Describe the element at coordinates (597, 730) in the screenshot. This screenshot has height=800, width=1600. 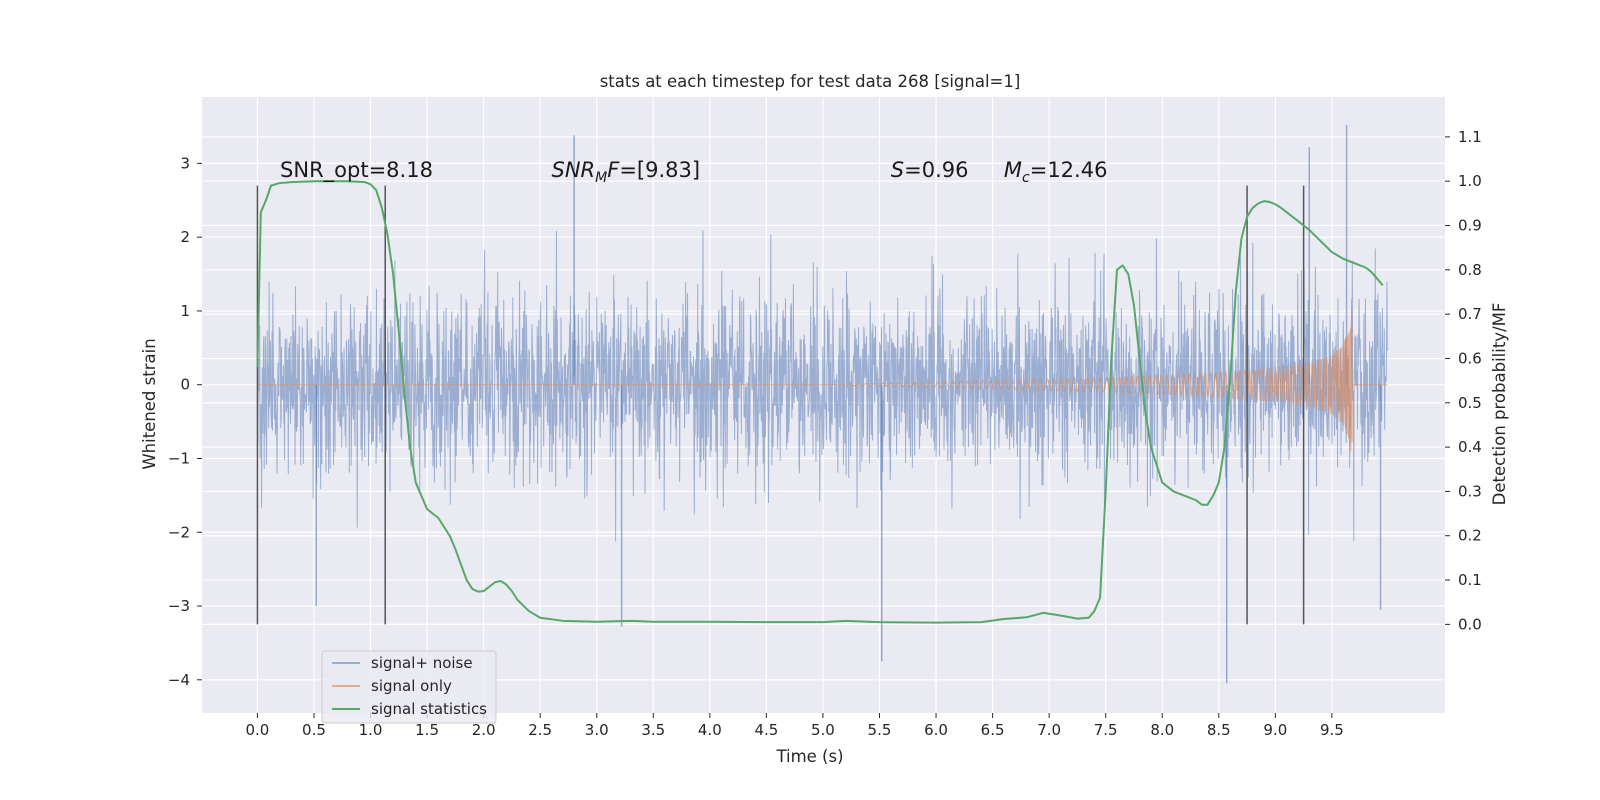
I see `x-tick-label: 3.0` at that location.